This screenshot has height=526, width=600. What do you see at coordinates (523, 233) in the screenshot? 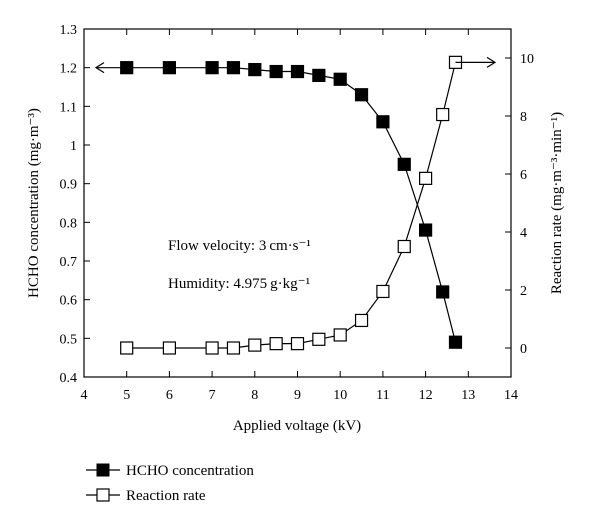
I see `y-right-tick-label: 4` at bounding box center [523, 233].